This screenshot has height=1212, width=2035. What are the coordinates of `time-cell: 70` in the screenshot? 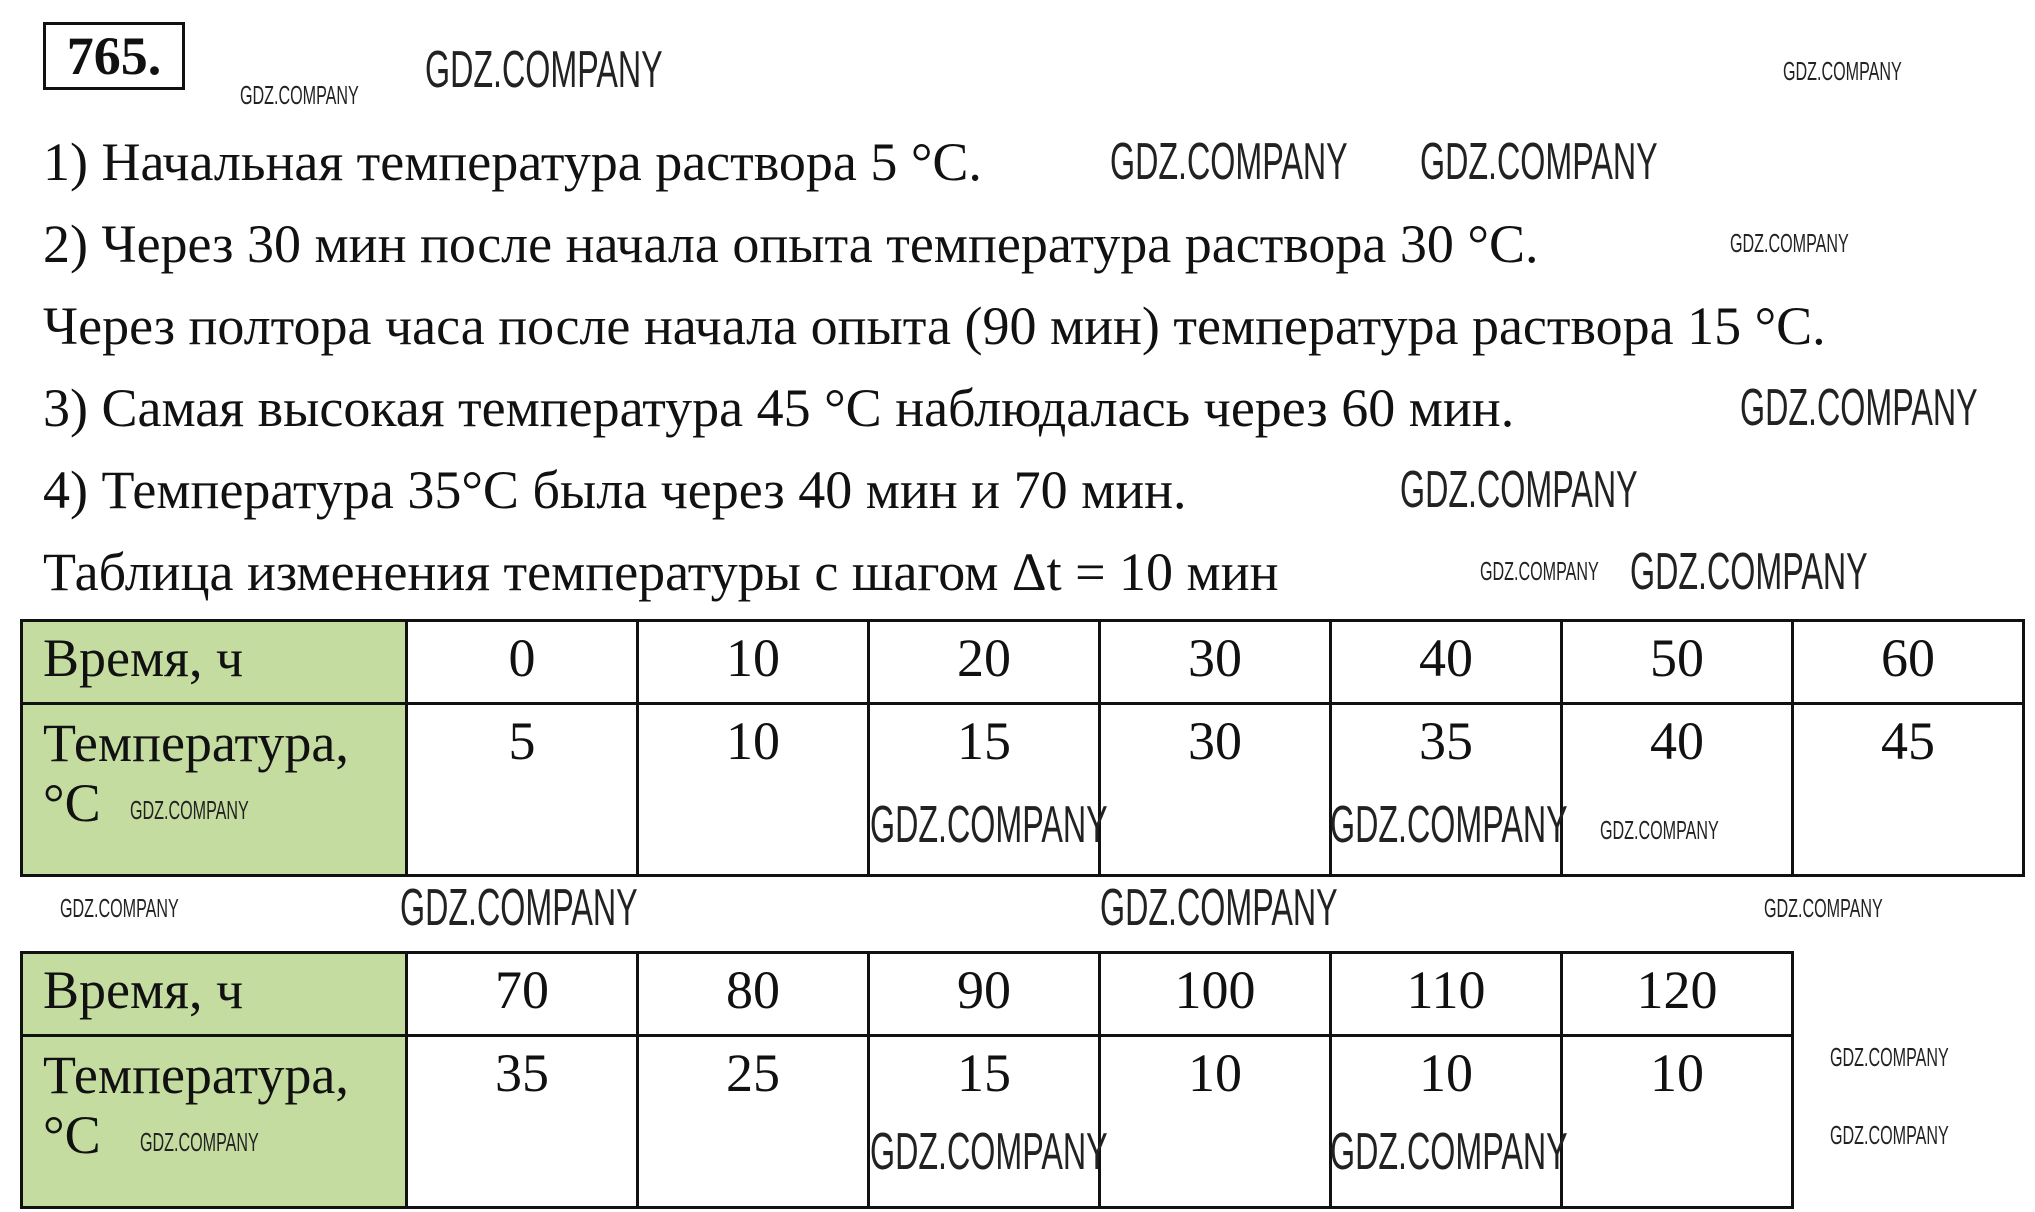 It's located at (522, 994).